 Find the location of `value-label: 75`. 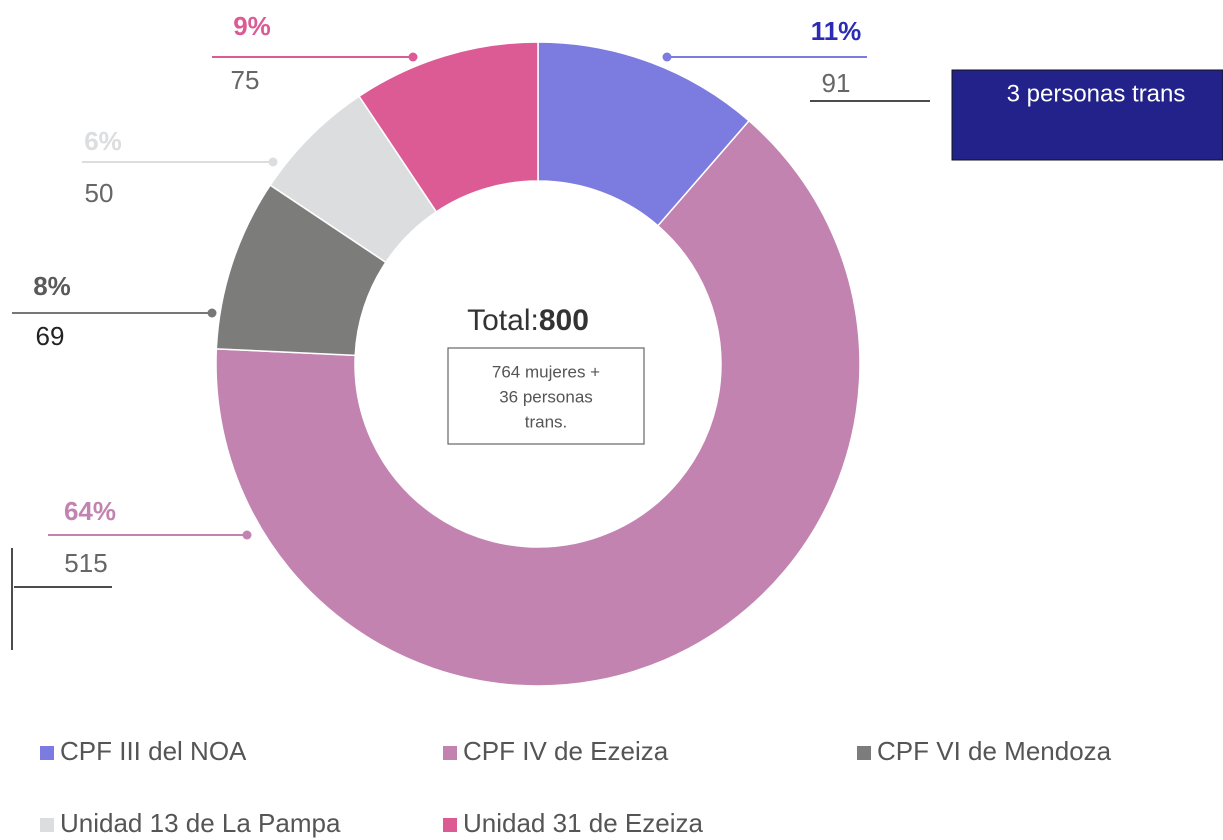

value-label: 75 is located at coordinates (245, 80).